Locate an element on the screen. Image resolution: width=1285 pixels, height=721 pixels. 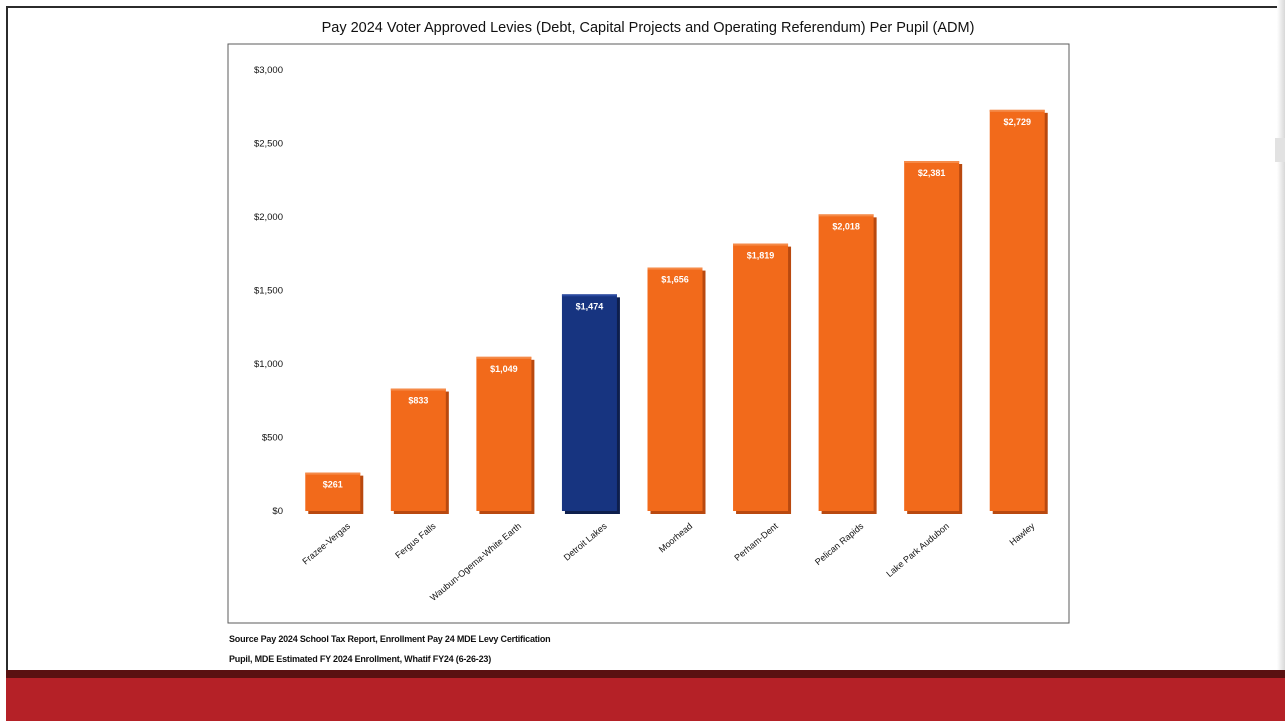
y-tick-label: $1,500 is located at coordinates (268, 291).